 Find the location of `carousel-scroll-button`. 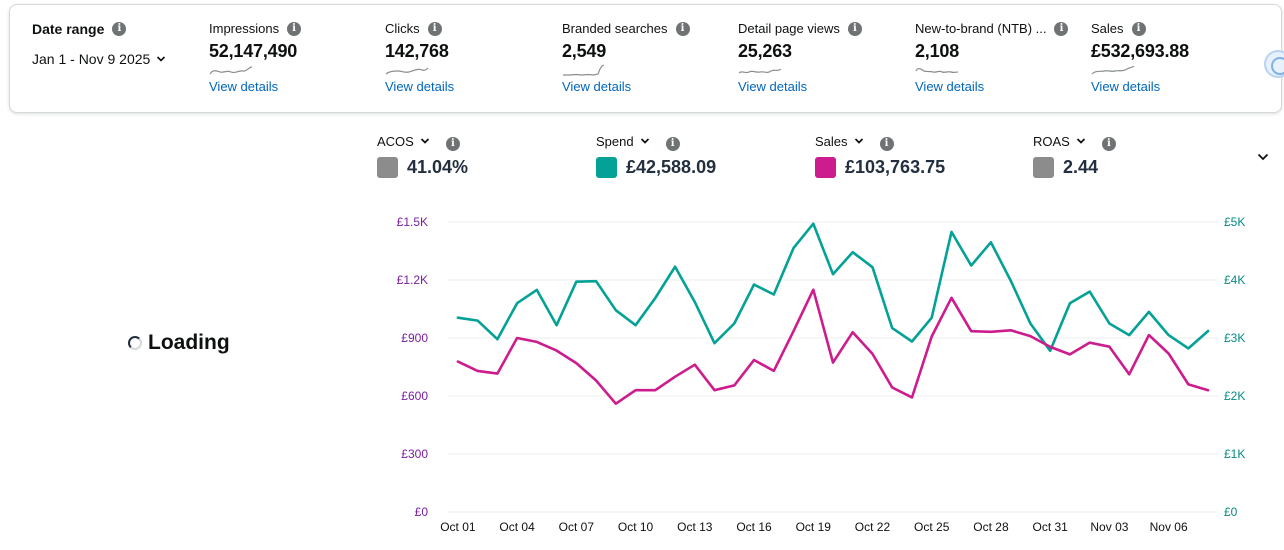

carousel-scroll-button is located at coordinates (1274, 64).